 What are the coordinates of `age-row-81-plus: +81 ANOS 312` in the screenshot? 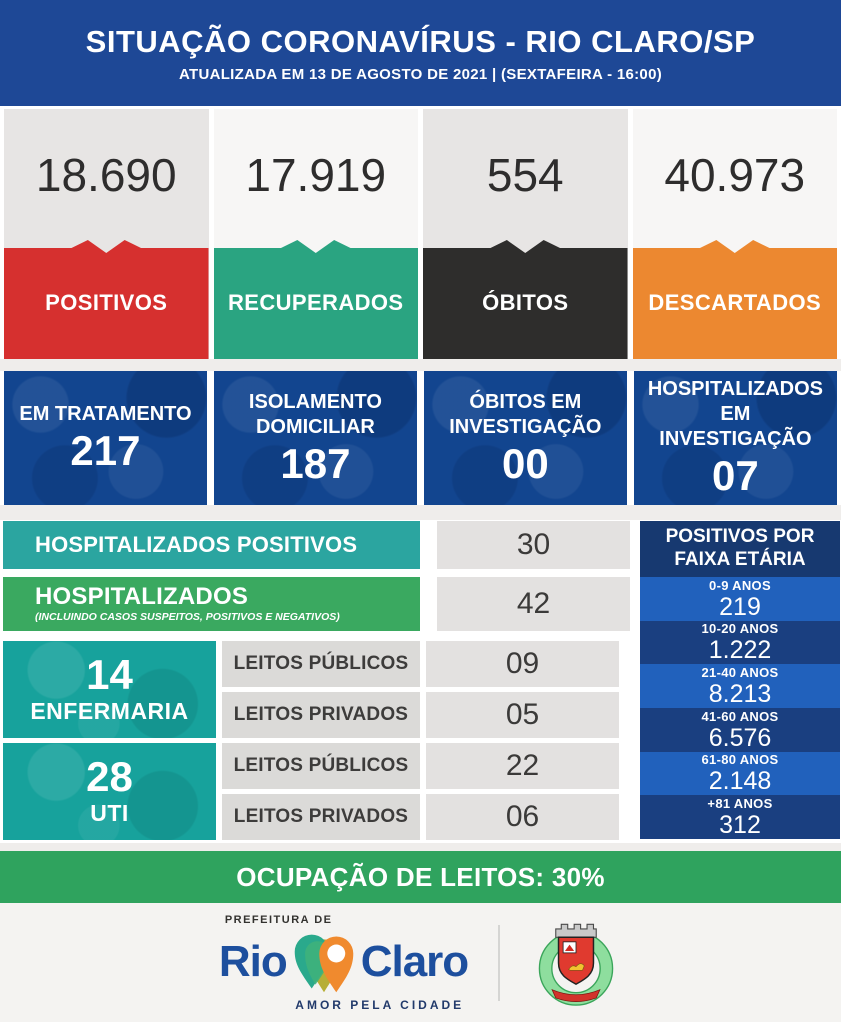 It's located at (740, 817).